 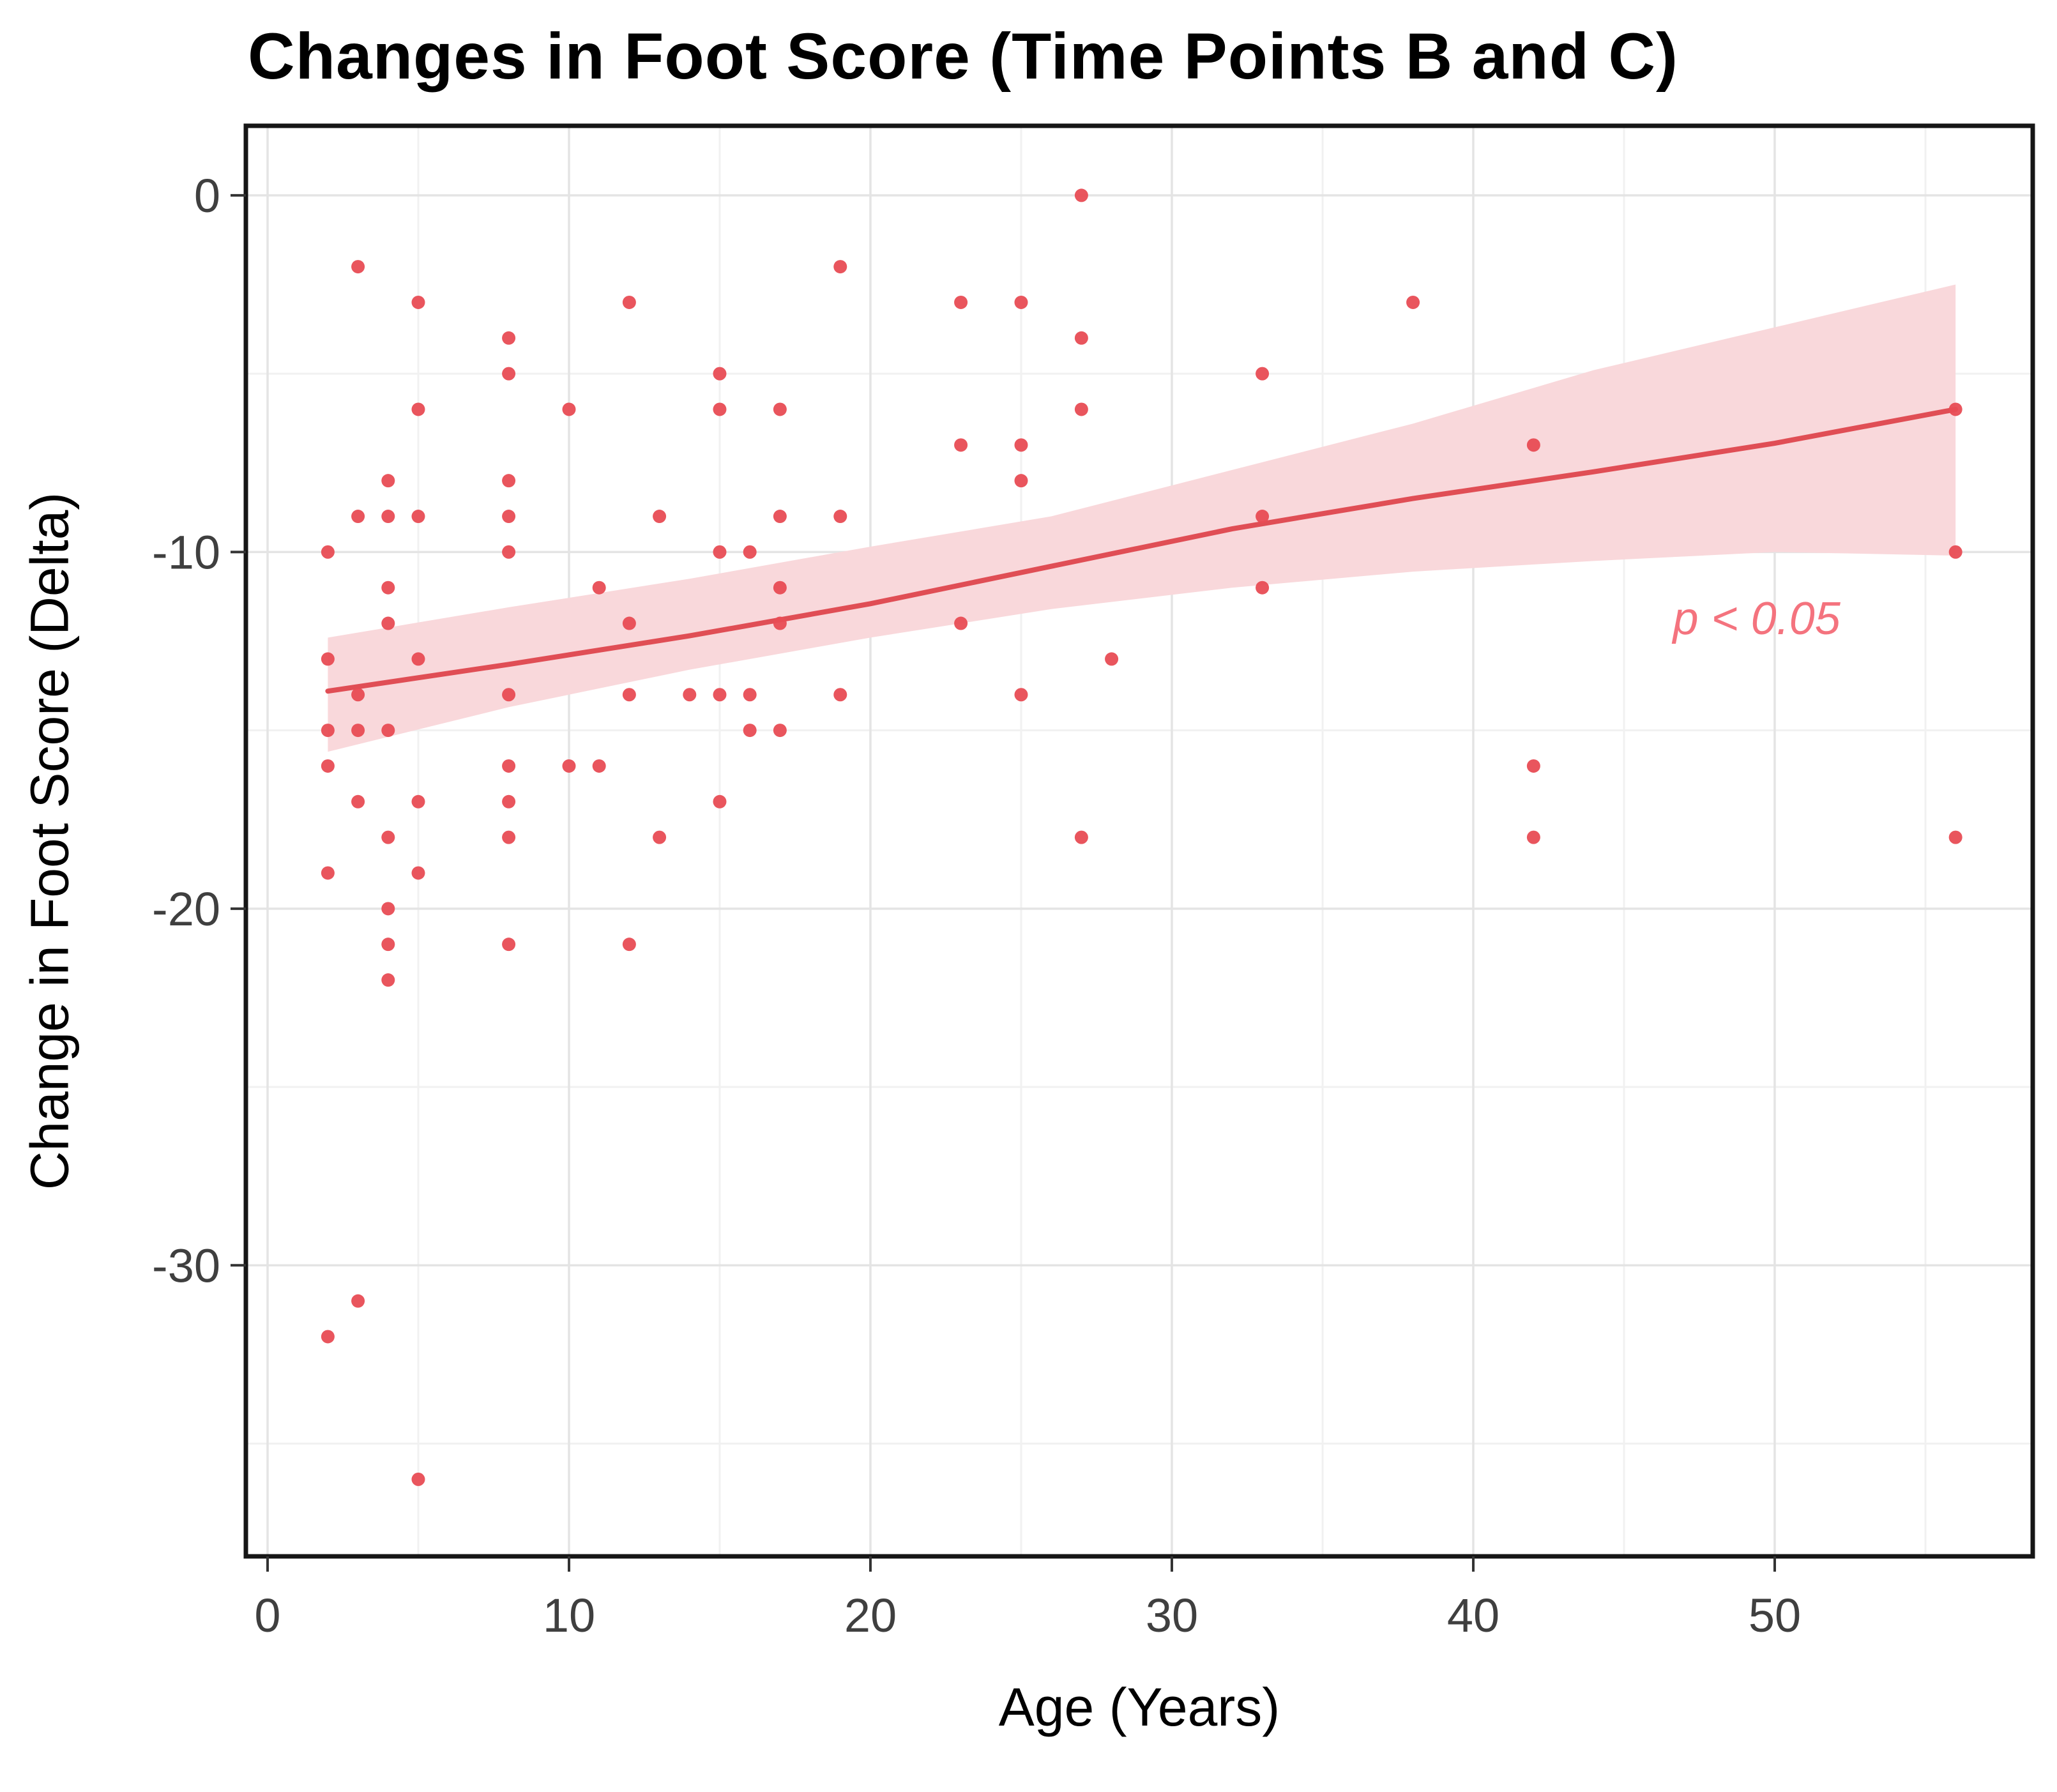 I want to click on x-tick-label: 0, so click(x=267, y=1615).